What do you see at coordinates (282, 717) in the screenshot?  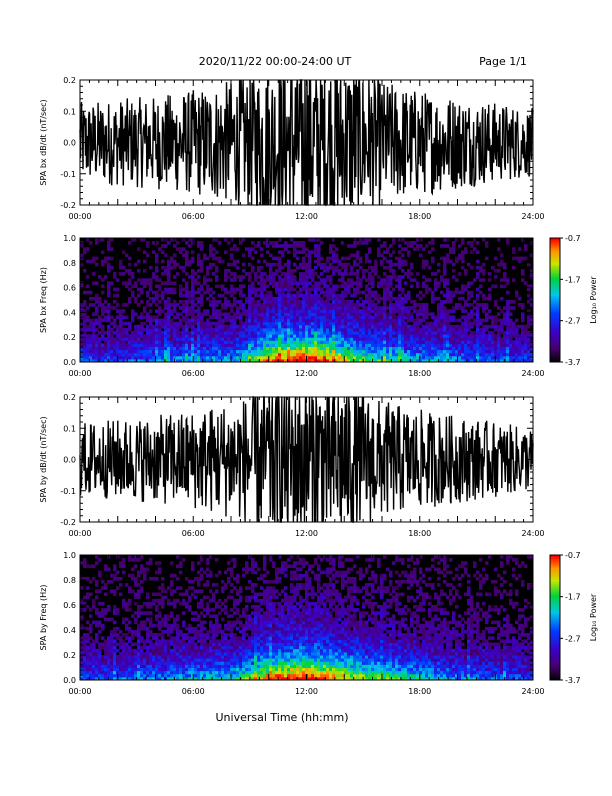 I see `x-axis-title: Universal Time (hh:mm)` at bounding box center [282, 717].